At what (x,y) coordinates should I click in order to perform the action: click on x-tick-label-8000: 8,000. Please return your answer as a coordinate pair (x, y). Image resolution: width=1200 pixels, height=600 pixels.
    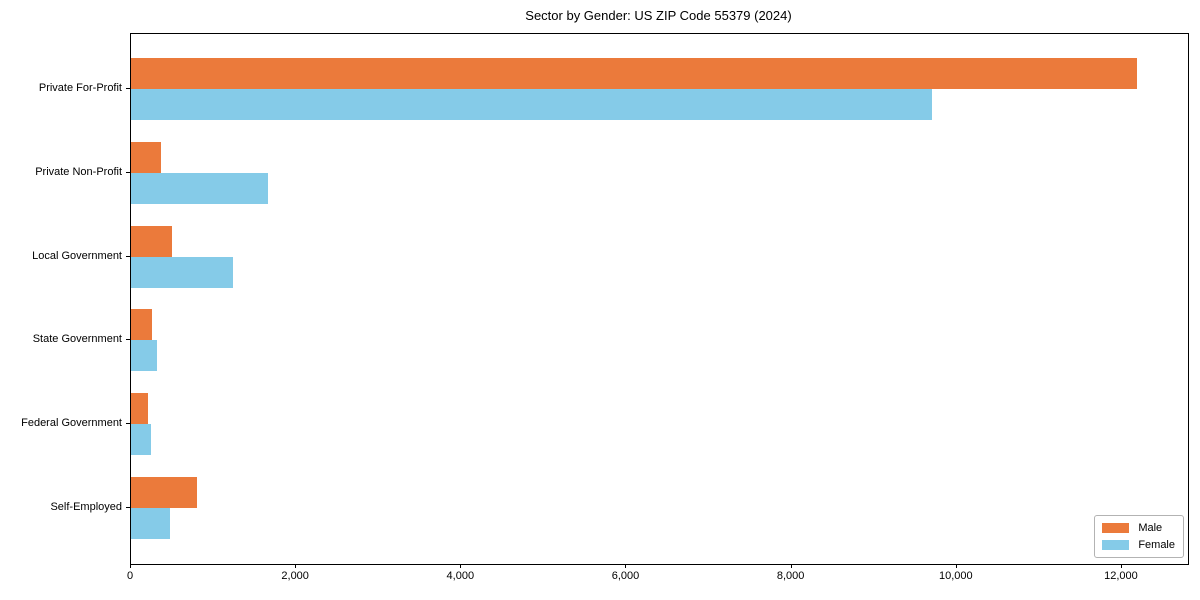
    Looking at the image, I should click on (790, 576).